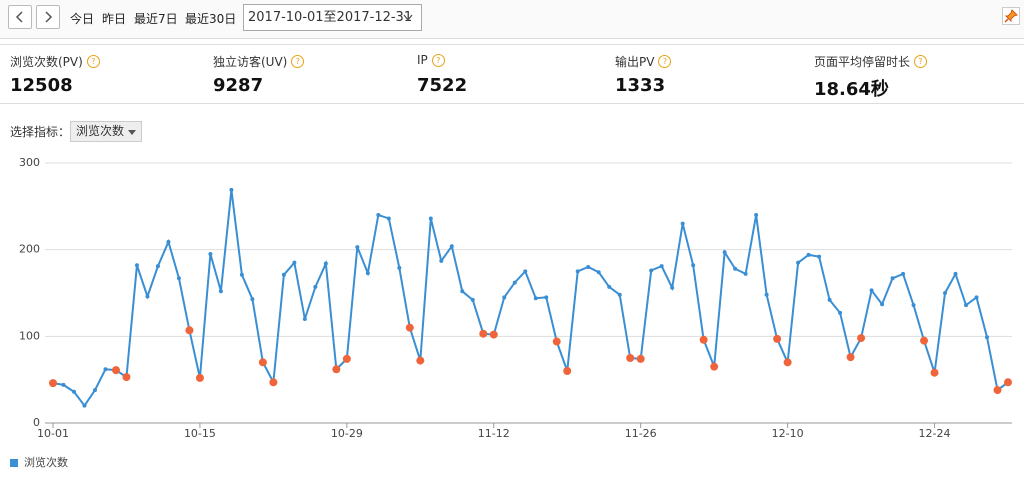  I want to click on pin-icon, so click(1011, 16).